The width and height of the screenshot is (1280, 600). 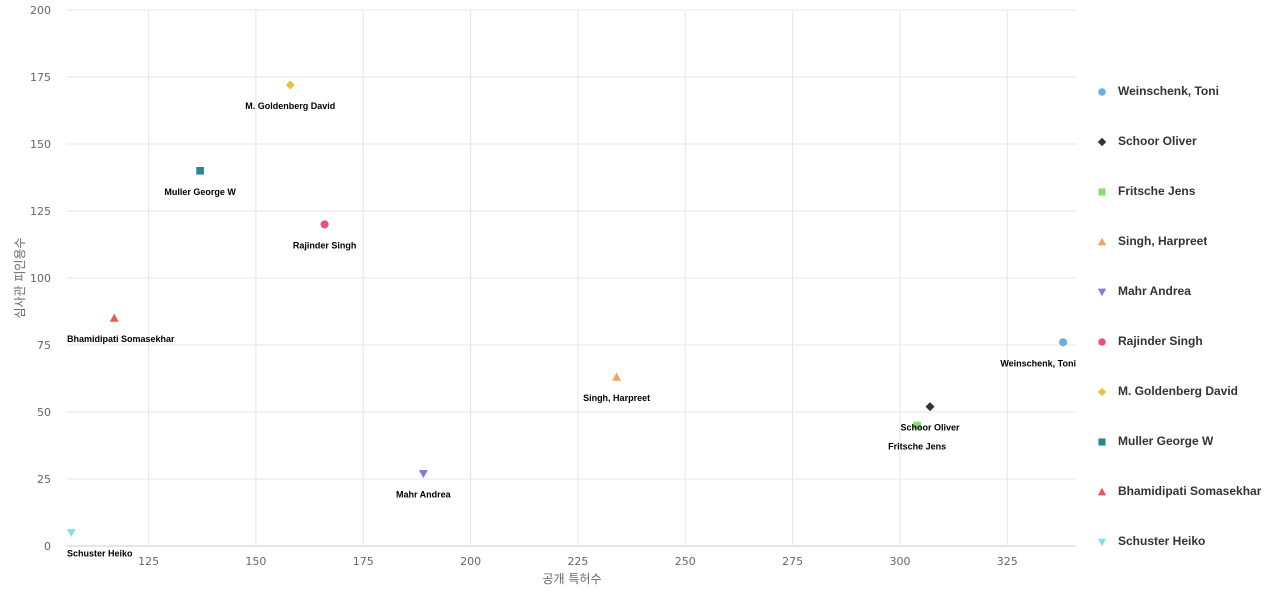 I want to click on y-tick-label: 25, so click(x=44, y=479).